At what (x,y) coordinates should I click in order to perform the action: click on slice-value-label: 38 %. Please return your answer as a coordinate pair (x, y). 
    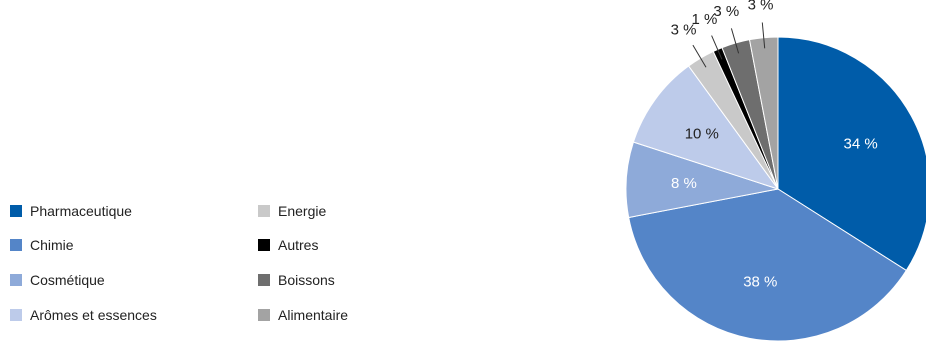
    Looking at the image, I should click on (760, 282).